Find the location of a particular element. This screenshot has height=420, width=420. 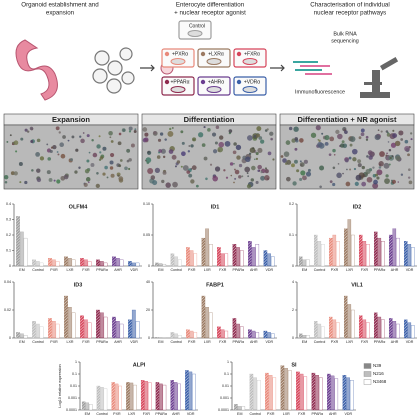

treatment-label: +AHRα is located at coordinates (216, 82).